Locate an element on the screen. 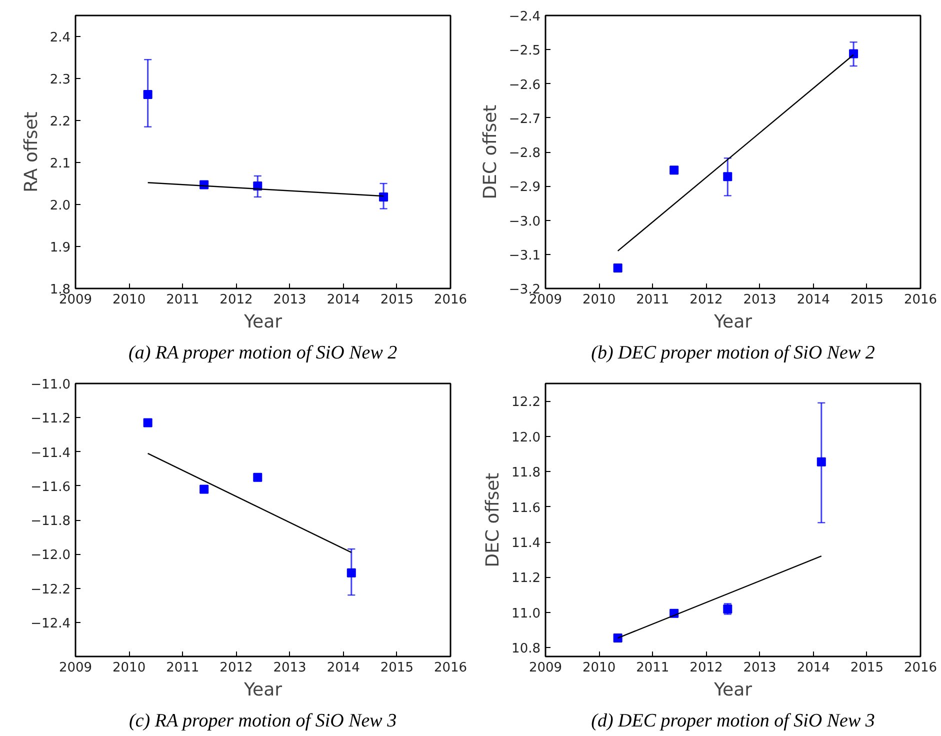  y-tick-label: −11.2 is located at coordinates (50, 419).